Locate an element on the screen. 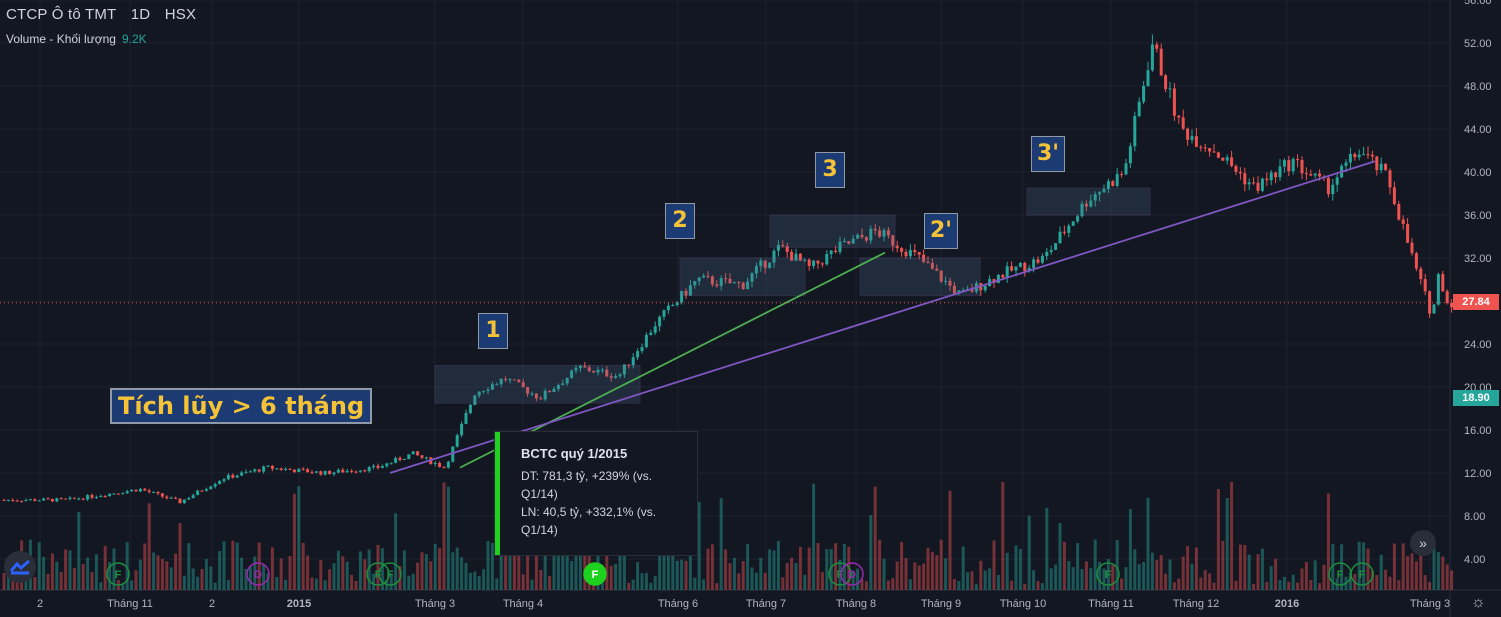 Image resolution: width=1501 pixels, height=617 pixels. settings-gear-icon: ☼ is located at coordinates (1478, 602).